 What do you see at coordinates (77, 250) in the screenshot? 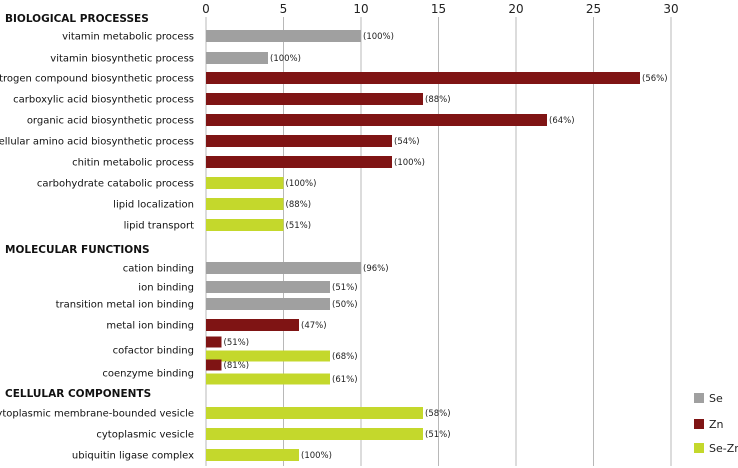
I see `section-title: MOLECULAR FUNCTIONS` at bounding box center [77, 250].